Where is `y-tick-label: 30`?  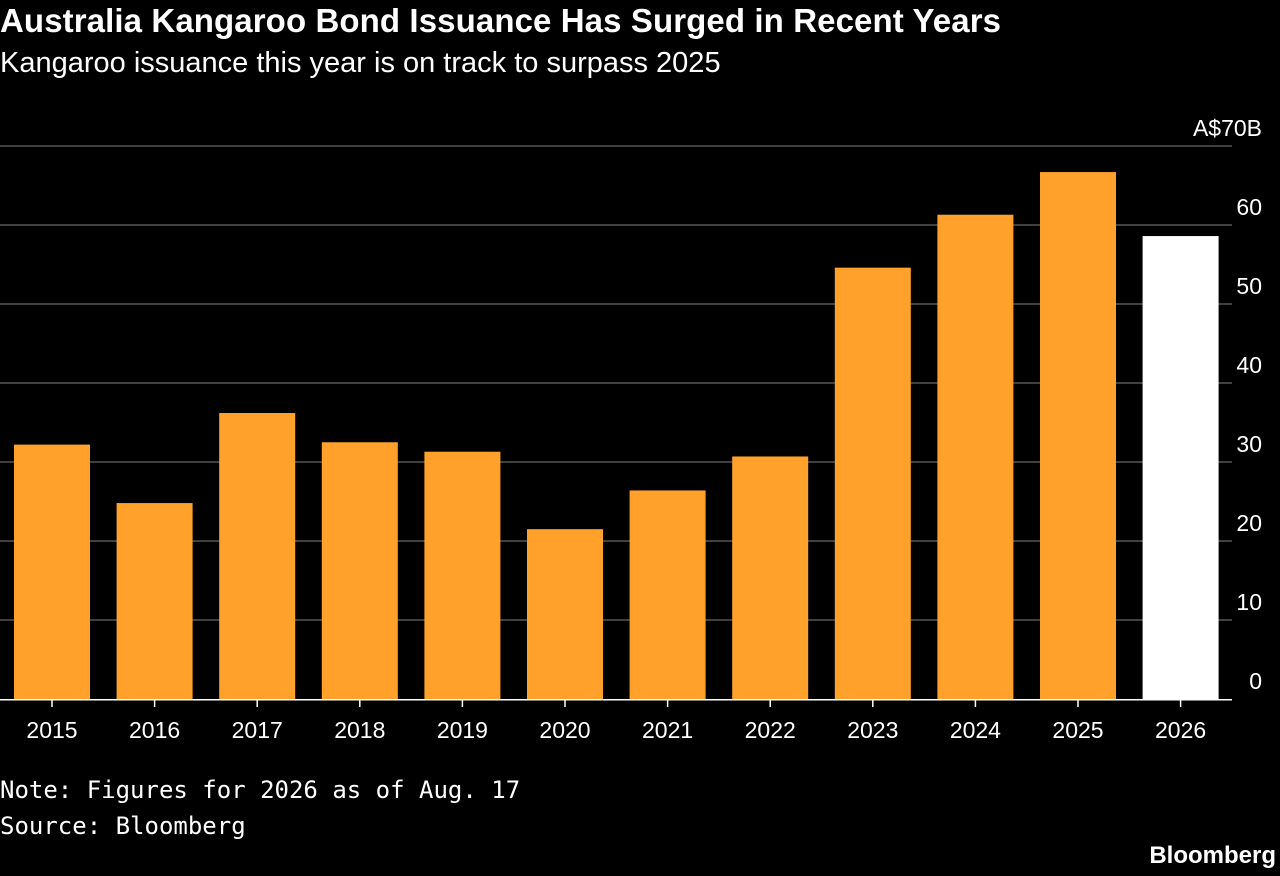
y-tick-label: 30 is located at coordinates (1249, 444).